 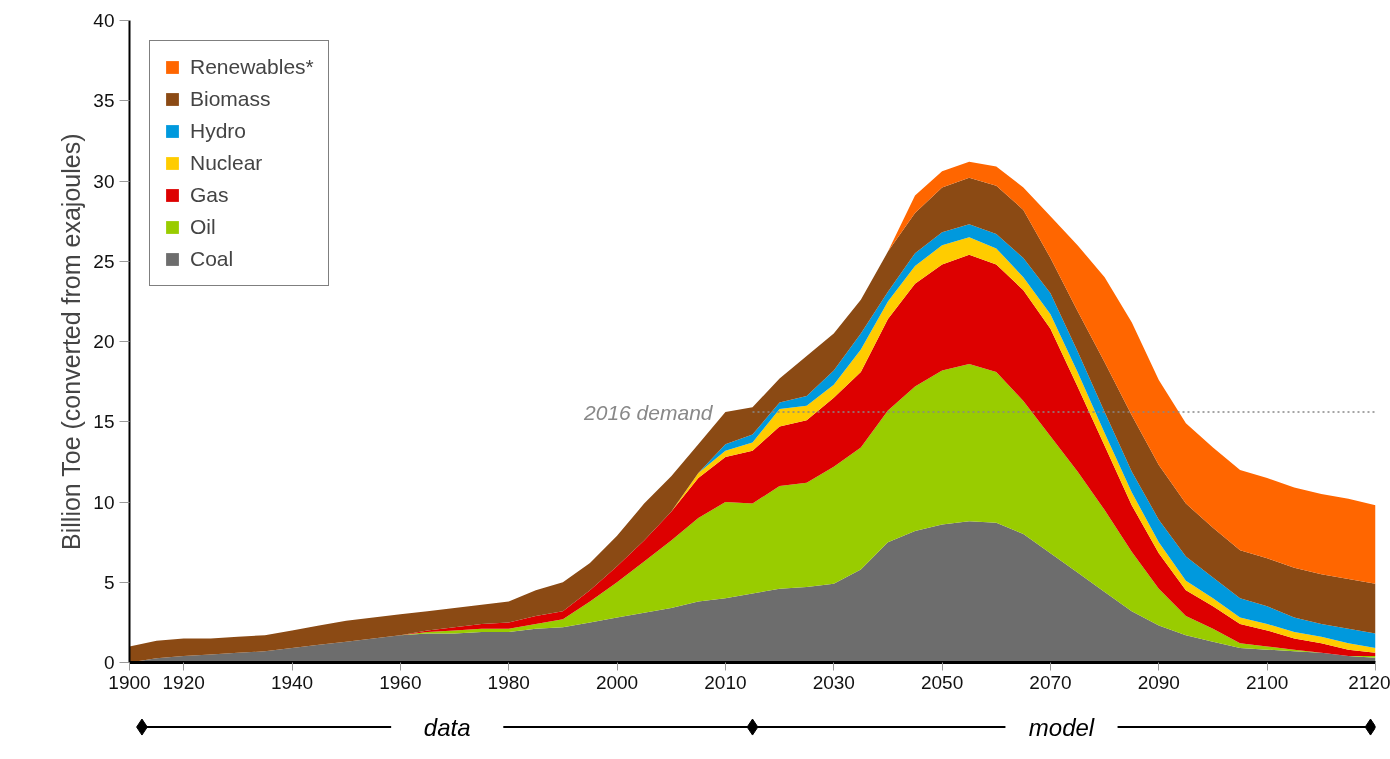 I want to click on legend-label: Hydro, so click(x=218, y=131).